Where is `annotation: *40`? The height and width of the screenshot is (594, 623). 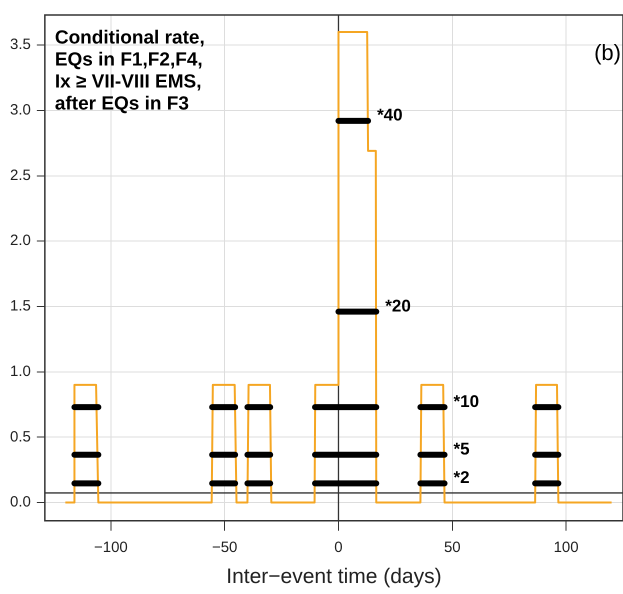
annotation: *40 is located at coordinates (390, 115).